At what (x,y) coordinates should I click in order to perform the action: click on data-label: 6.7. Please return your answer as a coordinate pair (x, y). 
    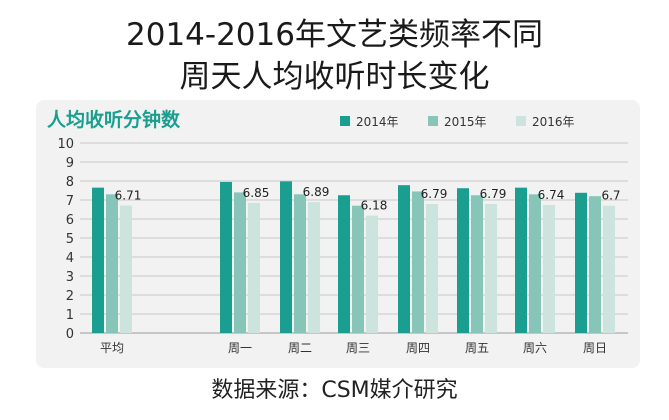
    Looking at the image, I should click on (610, 196).